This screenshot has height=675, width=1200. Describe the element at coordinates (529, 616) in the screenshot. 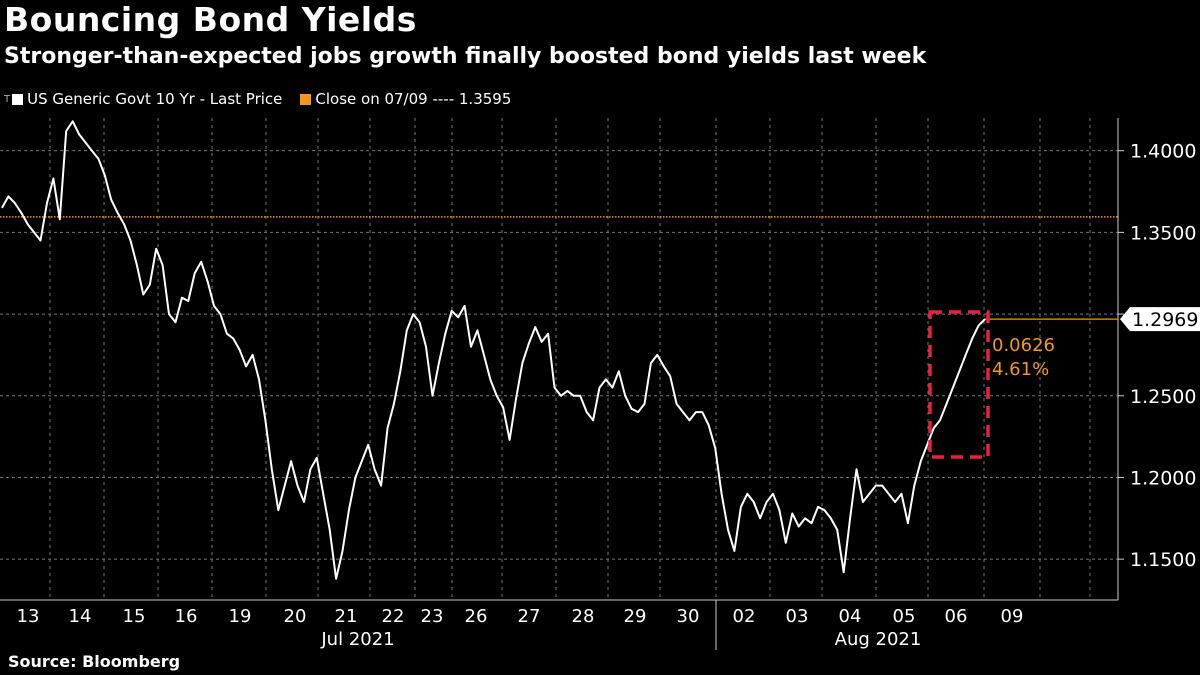

I see `x-tick-label: 27` at that location.